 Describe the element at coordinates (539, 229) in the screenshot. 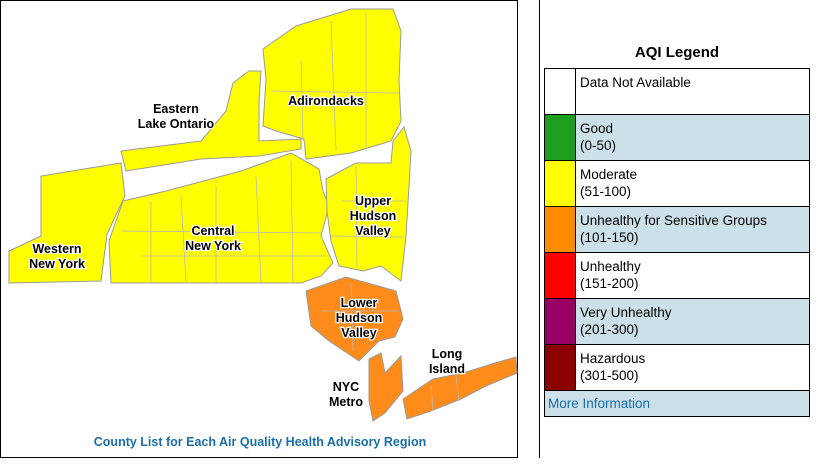

I see `panel-divider` at that location.